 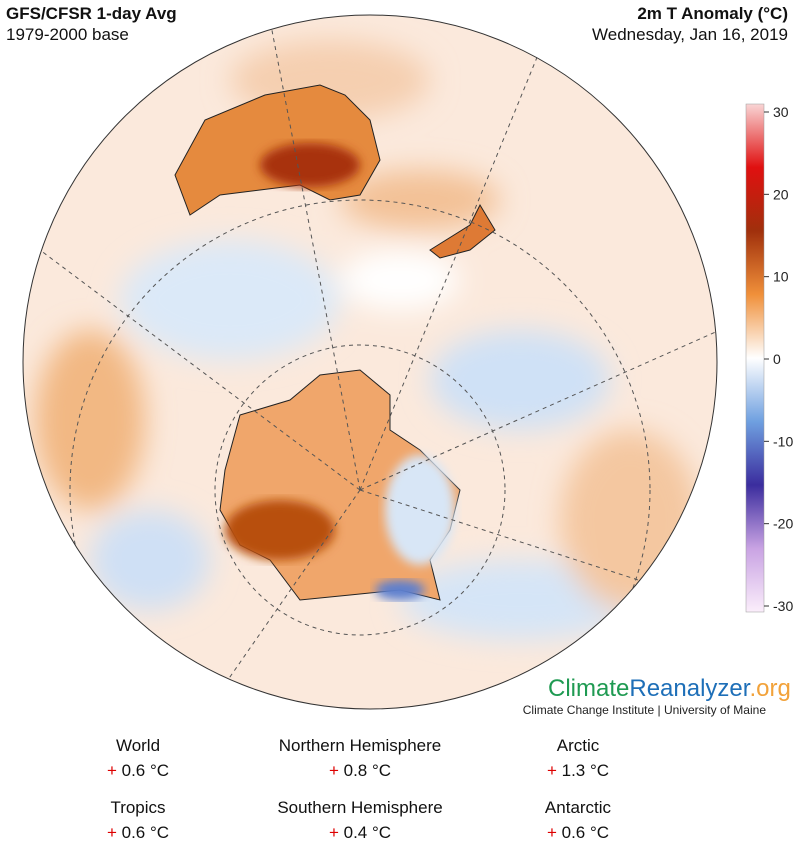 I want to click on stat-region-row: Southern Hemisphere, so click(x=360, y=810).